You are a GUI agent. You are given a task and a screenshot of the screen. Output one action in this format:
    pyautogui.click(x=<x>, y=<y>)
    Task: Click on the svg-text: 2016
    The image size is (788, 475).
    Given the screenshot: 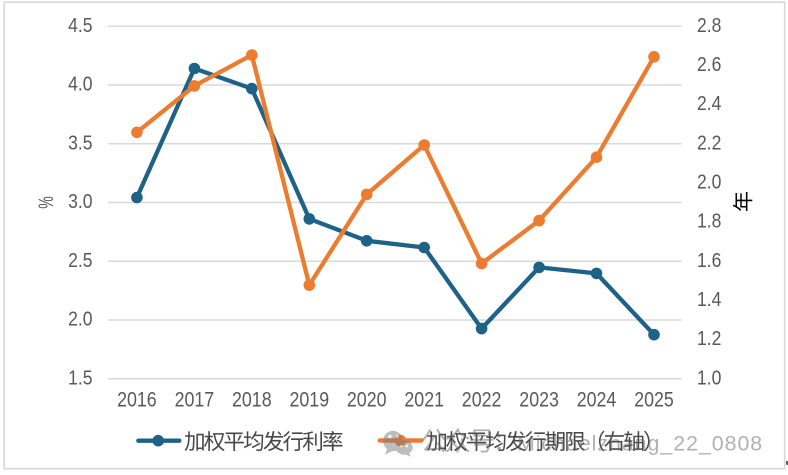 What is the action you would take?
    pyautogui.click(x=137, y=400)
    